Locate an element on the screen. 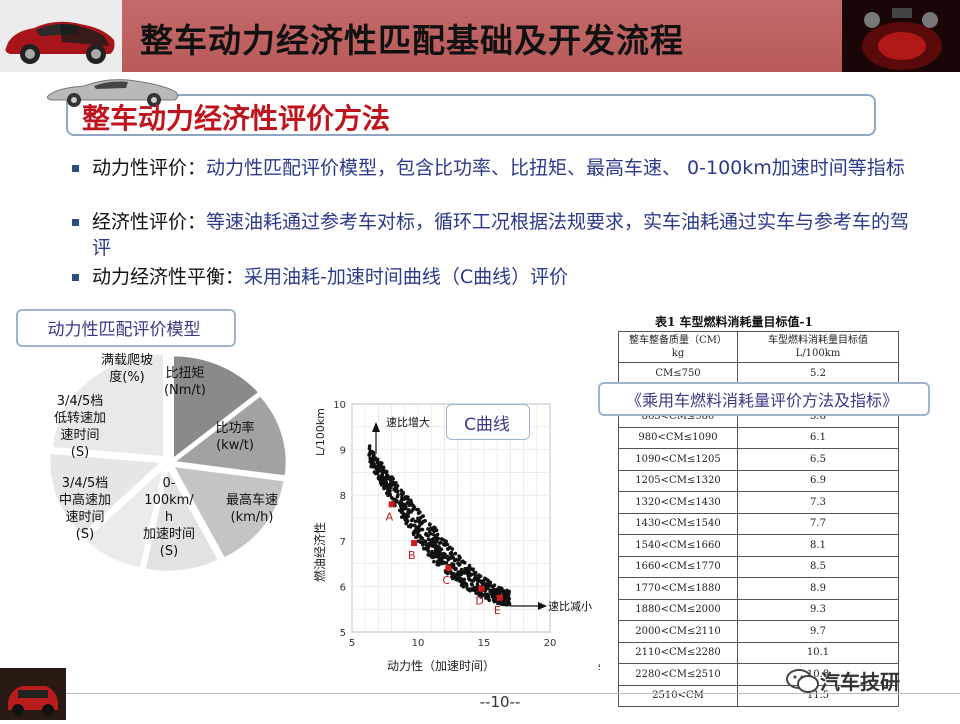 The width and height of the screenshot is (960, 724). table-cell: 8.5 is located at coordinates (818, 566).